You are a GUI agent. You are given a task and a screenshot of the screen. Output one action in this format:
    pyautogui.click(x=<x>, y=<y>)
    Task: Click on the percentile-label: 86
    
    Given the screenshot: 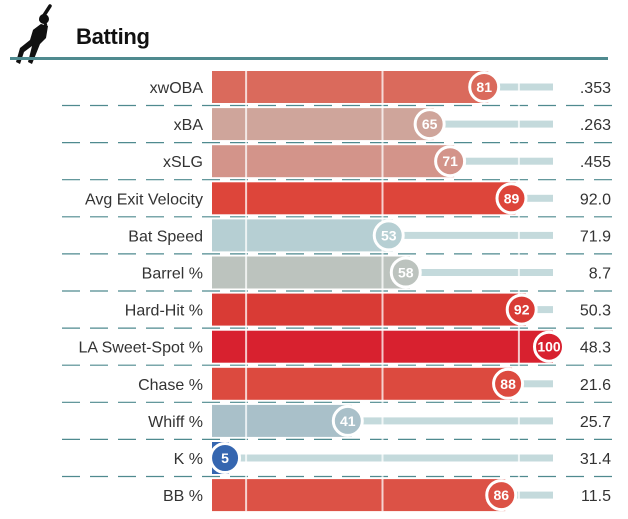 What is the action you would take?
    pyautogui.click(x=501, y=495)
    